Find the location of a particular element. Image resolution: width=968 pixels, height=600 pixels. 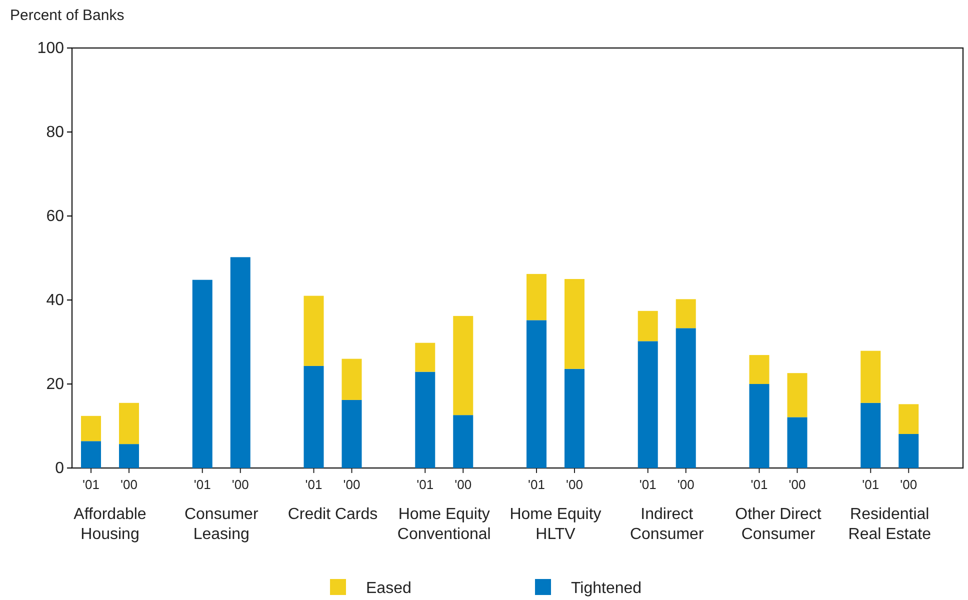

y-tick-label: 100 is located at coordinates (50, 49).